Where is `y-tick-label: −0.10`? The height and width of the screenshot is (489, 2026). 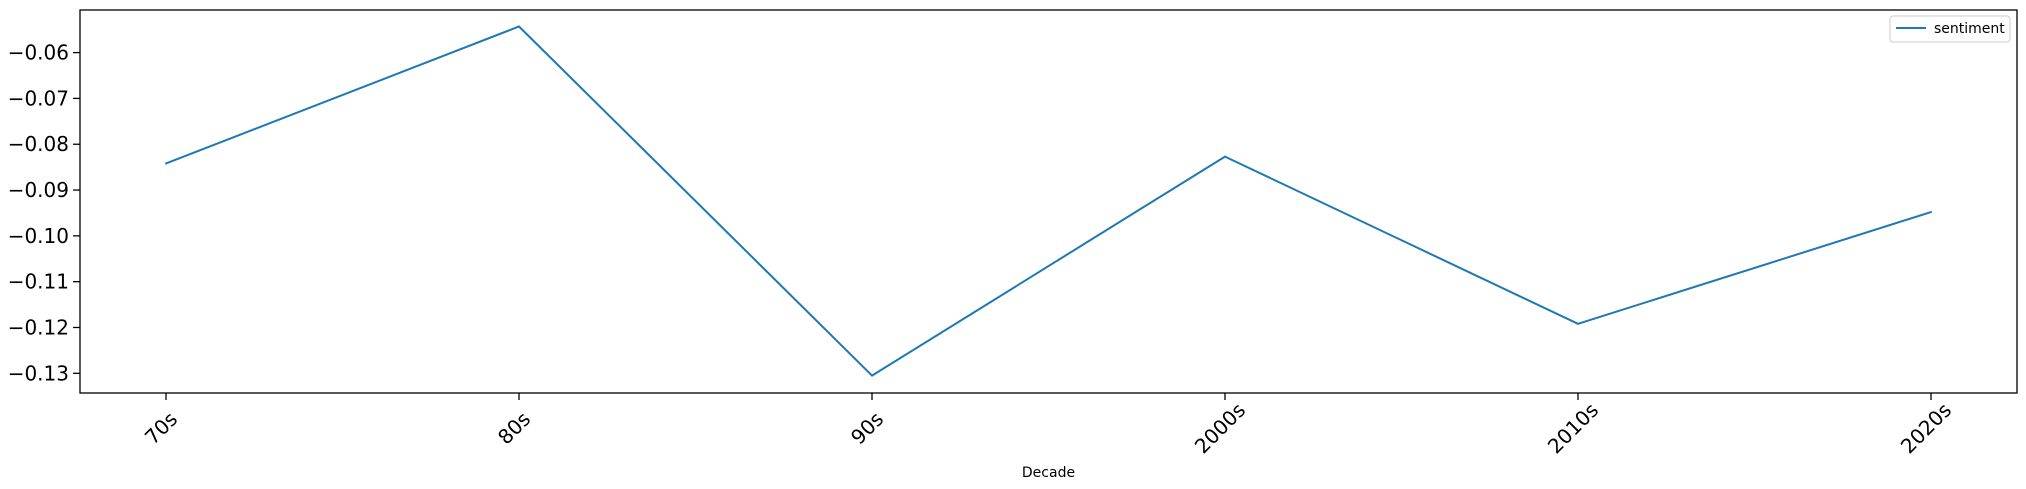
y-tick-label: −0.10 is located at coordinates (38, 236).